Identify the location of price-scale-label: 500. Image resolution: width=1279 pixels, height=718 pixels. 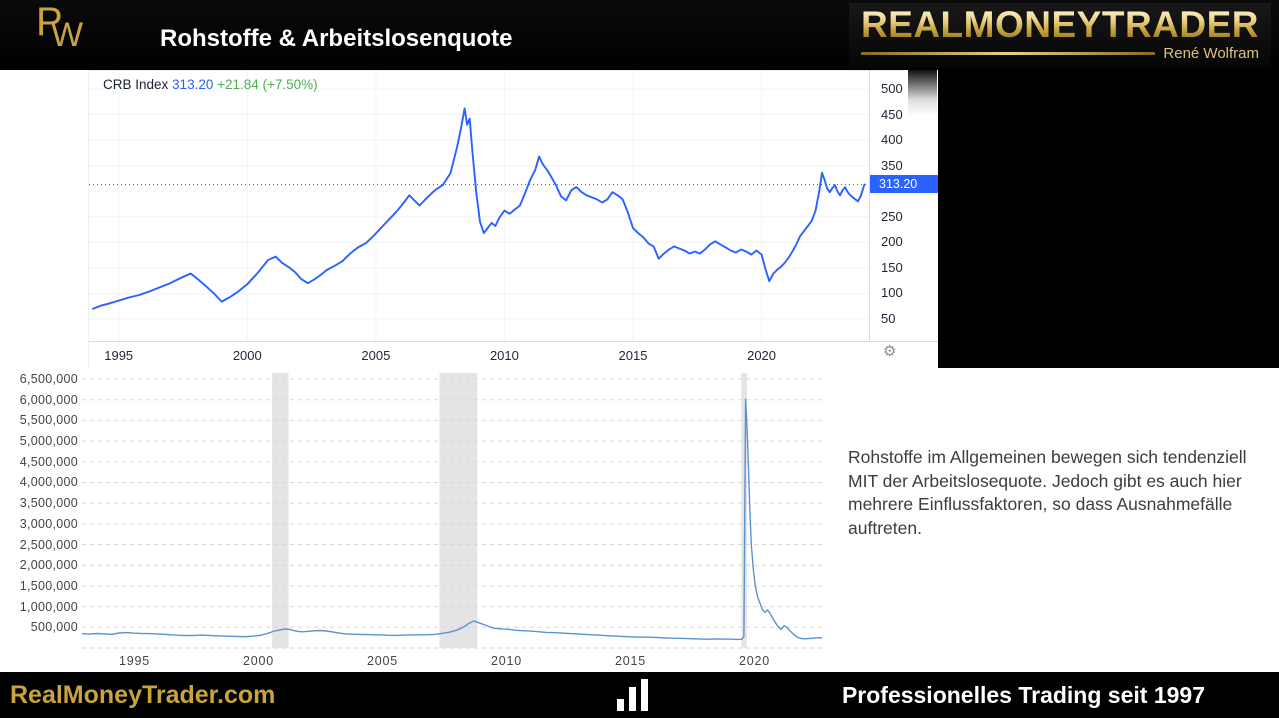
(892, 88).